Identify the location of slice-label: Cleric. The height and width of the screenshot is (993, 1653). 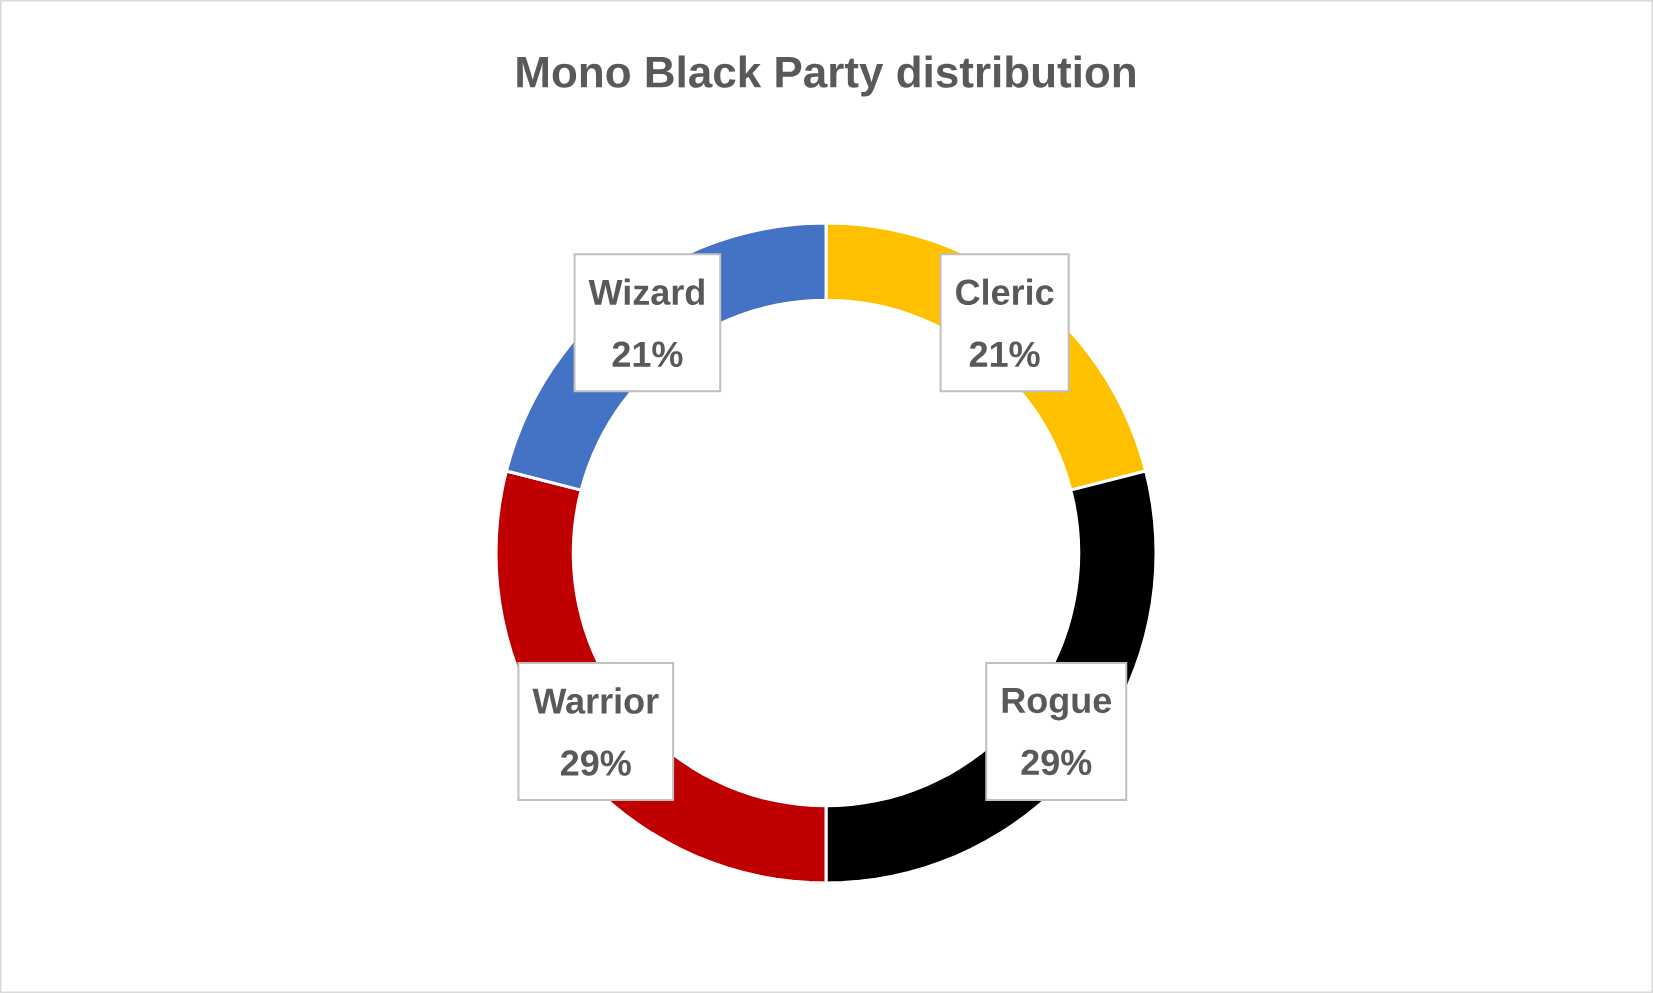
(1005, 291).